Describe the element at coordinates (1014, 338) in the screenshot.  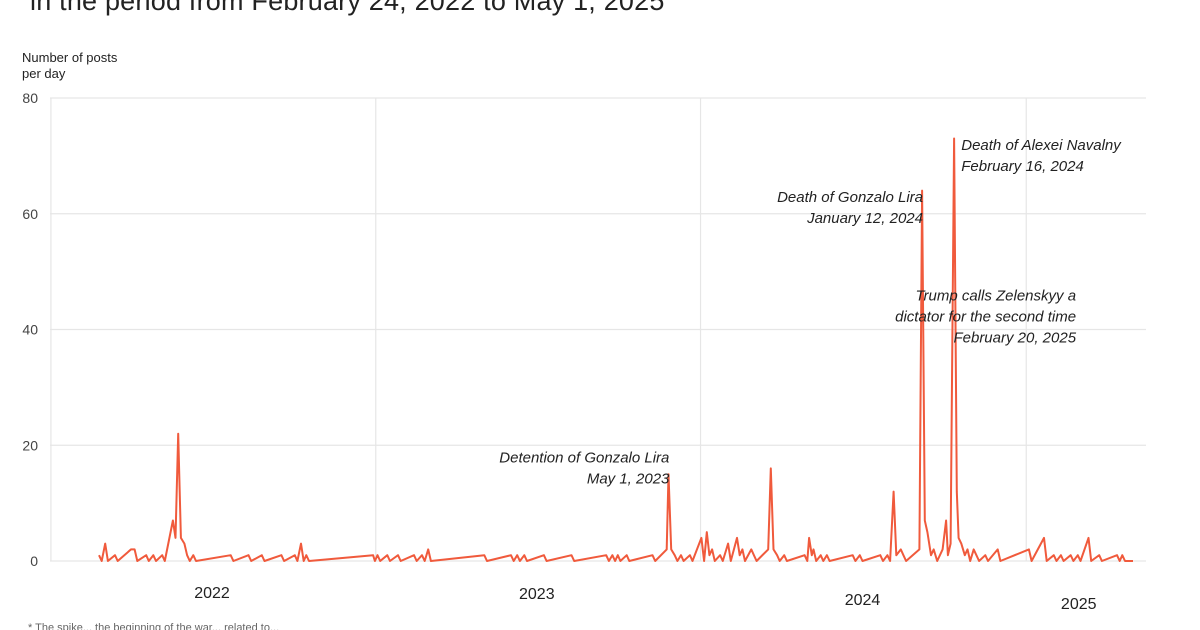
I see `annotation-label: February 20, 2025` at that location.